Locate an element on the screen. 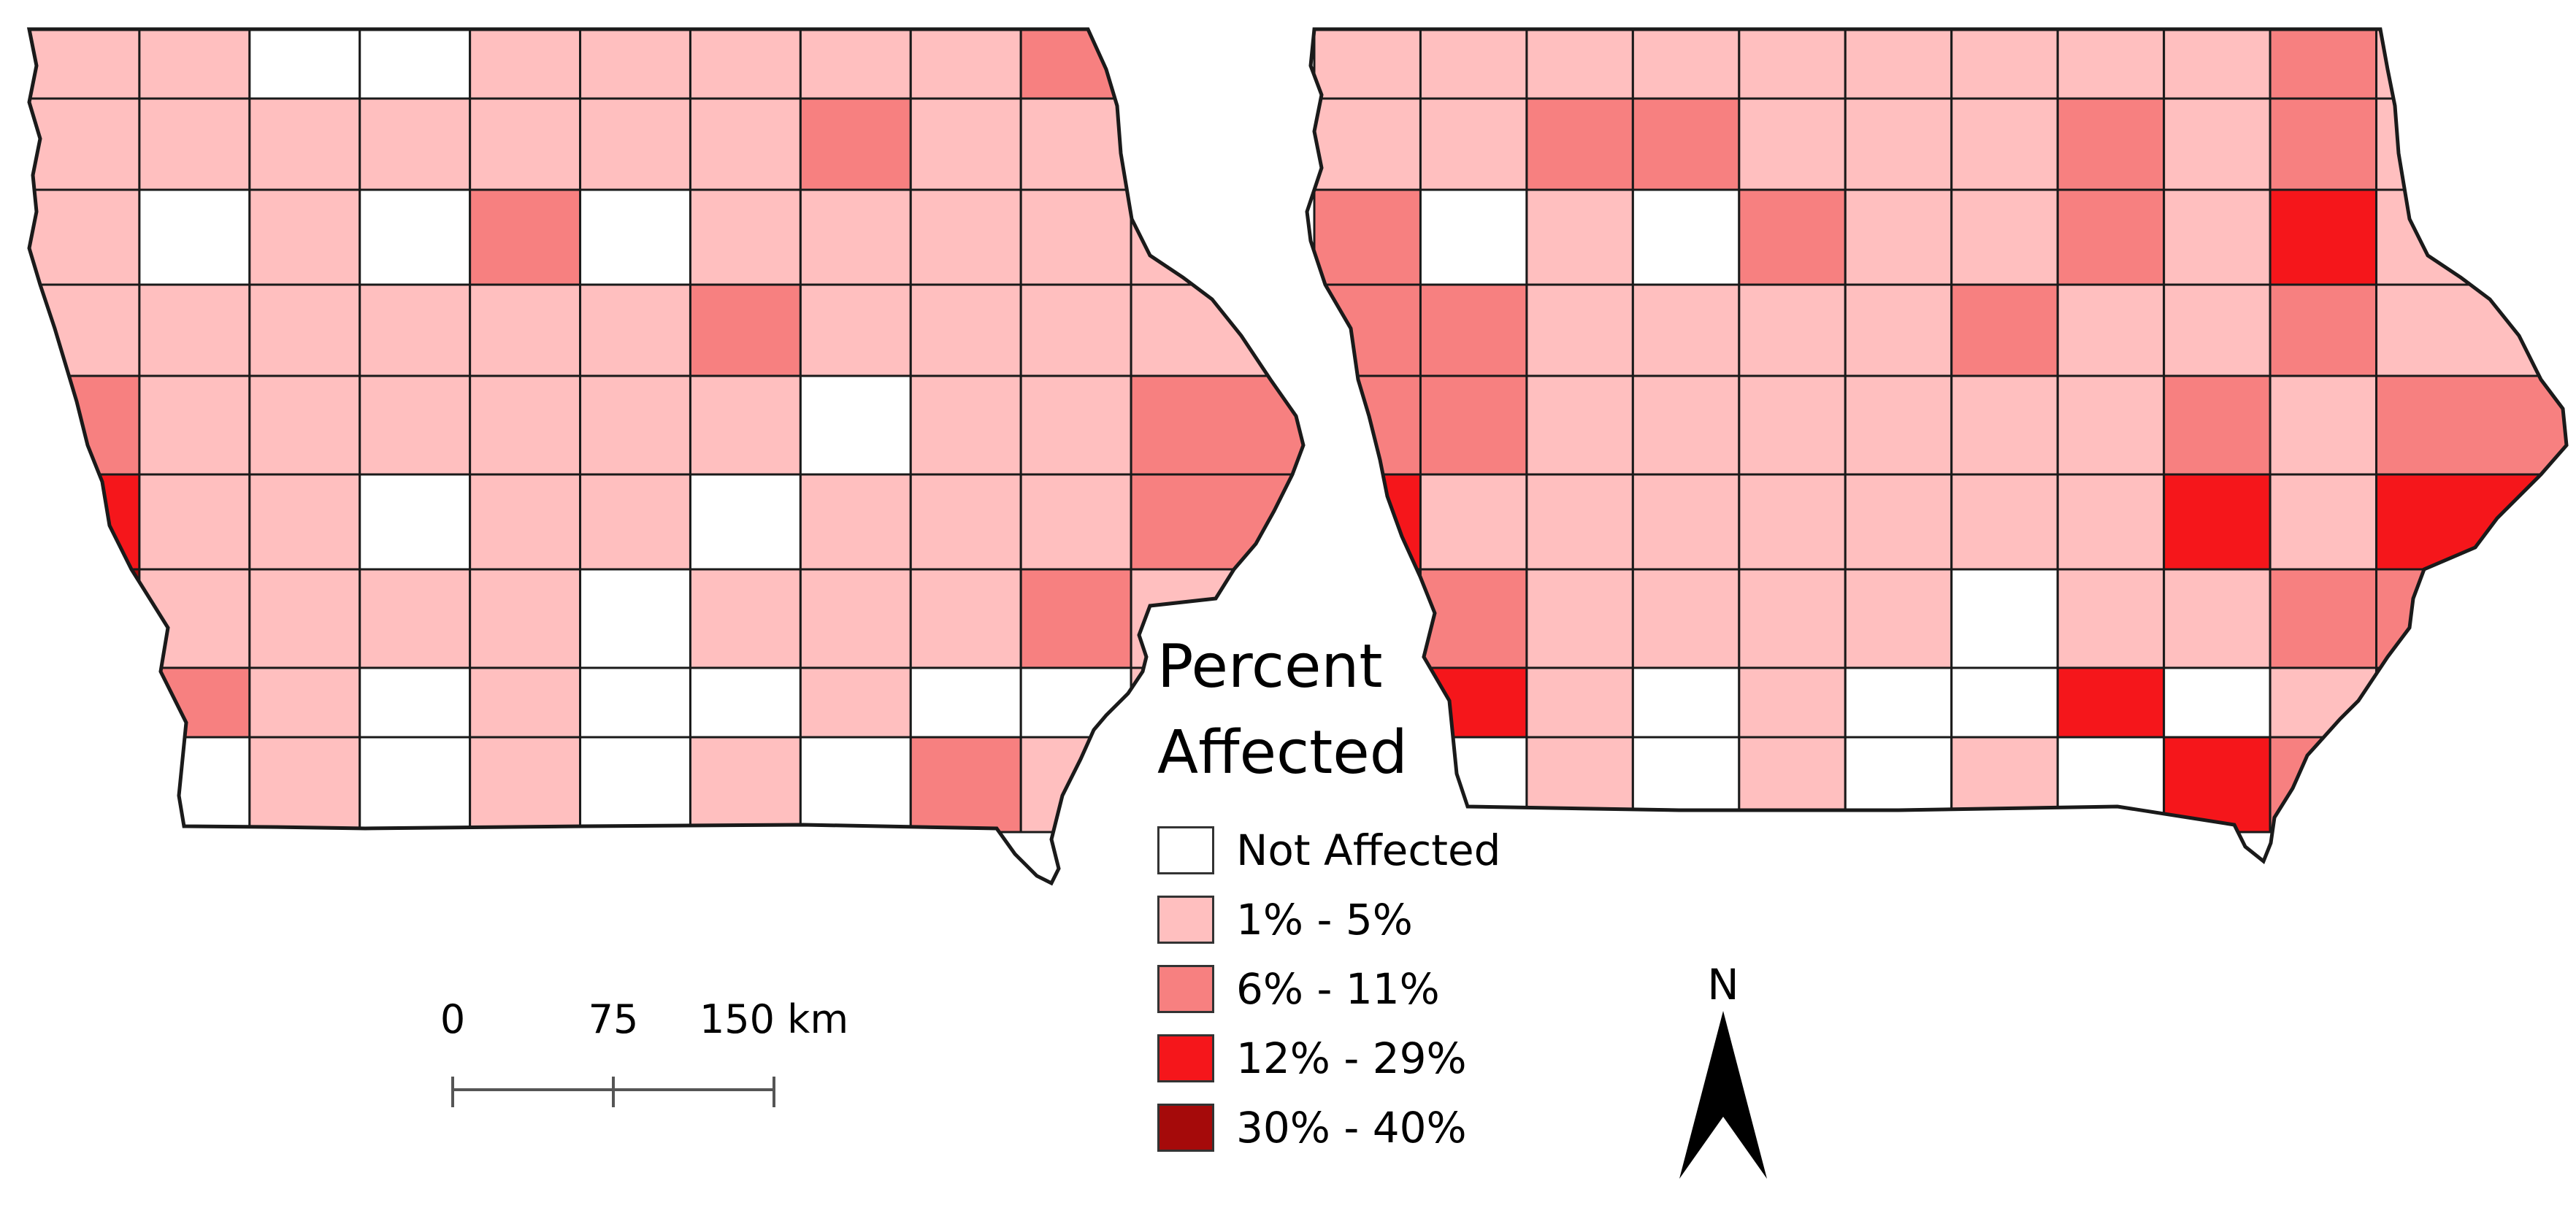  north-arrow-icon is located at coordinates (1723, 1095).